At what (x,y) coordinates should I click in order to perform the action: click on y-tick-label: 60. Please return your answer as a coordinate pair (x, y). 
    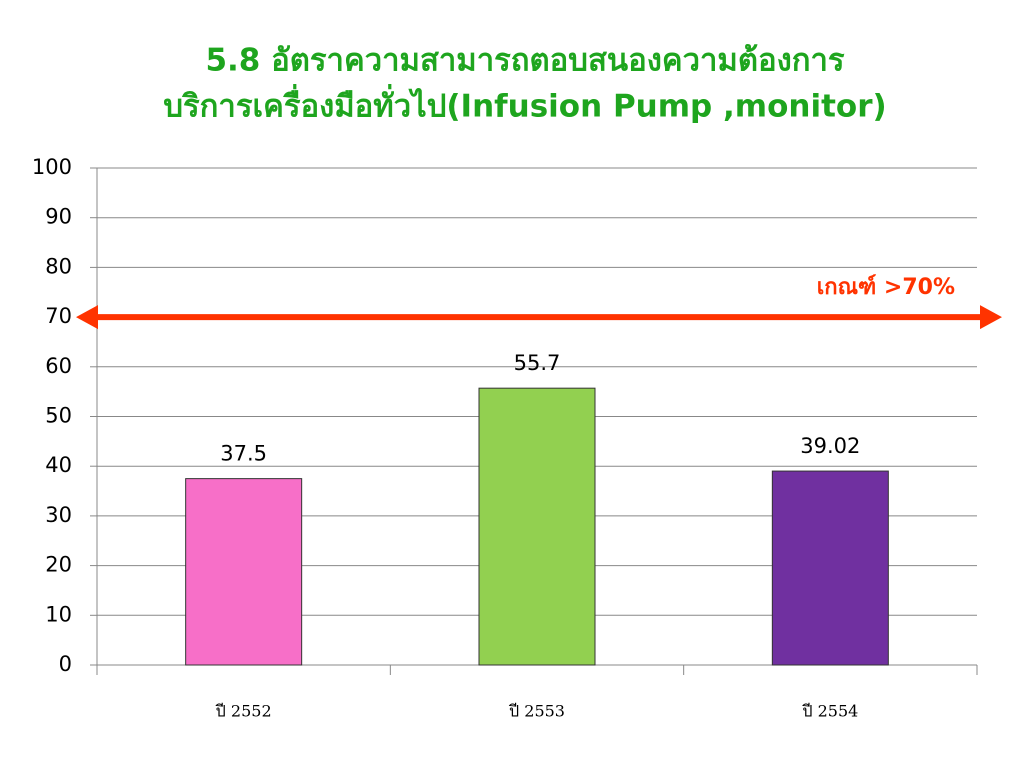
    Looking at the image, I should click on (58, 366).